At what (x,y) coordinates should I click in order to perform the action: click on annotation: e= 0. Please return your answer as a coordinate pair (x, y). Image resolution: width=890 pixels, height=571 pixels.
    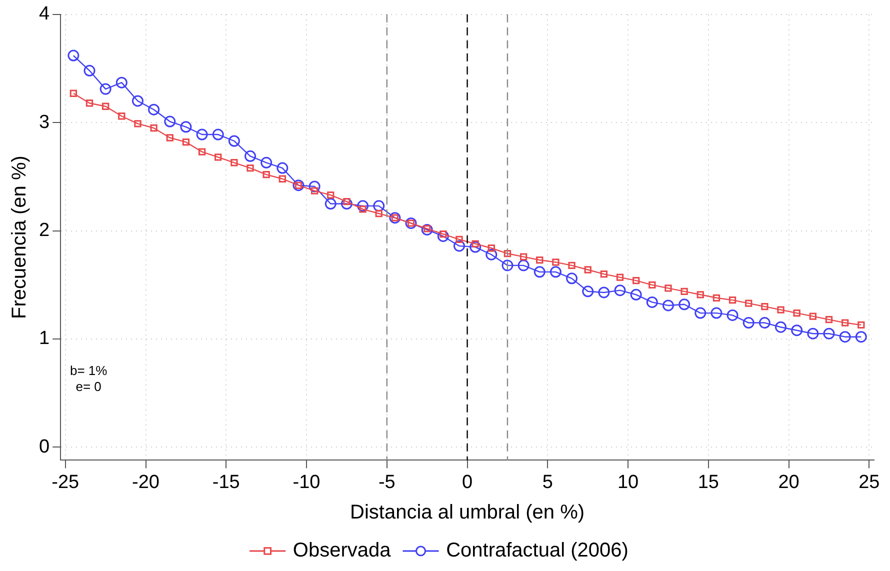
    Looking at the image, I should click on (89, 386).